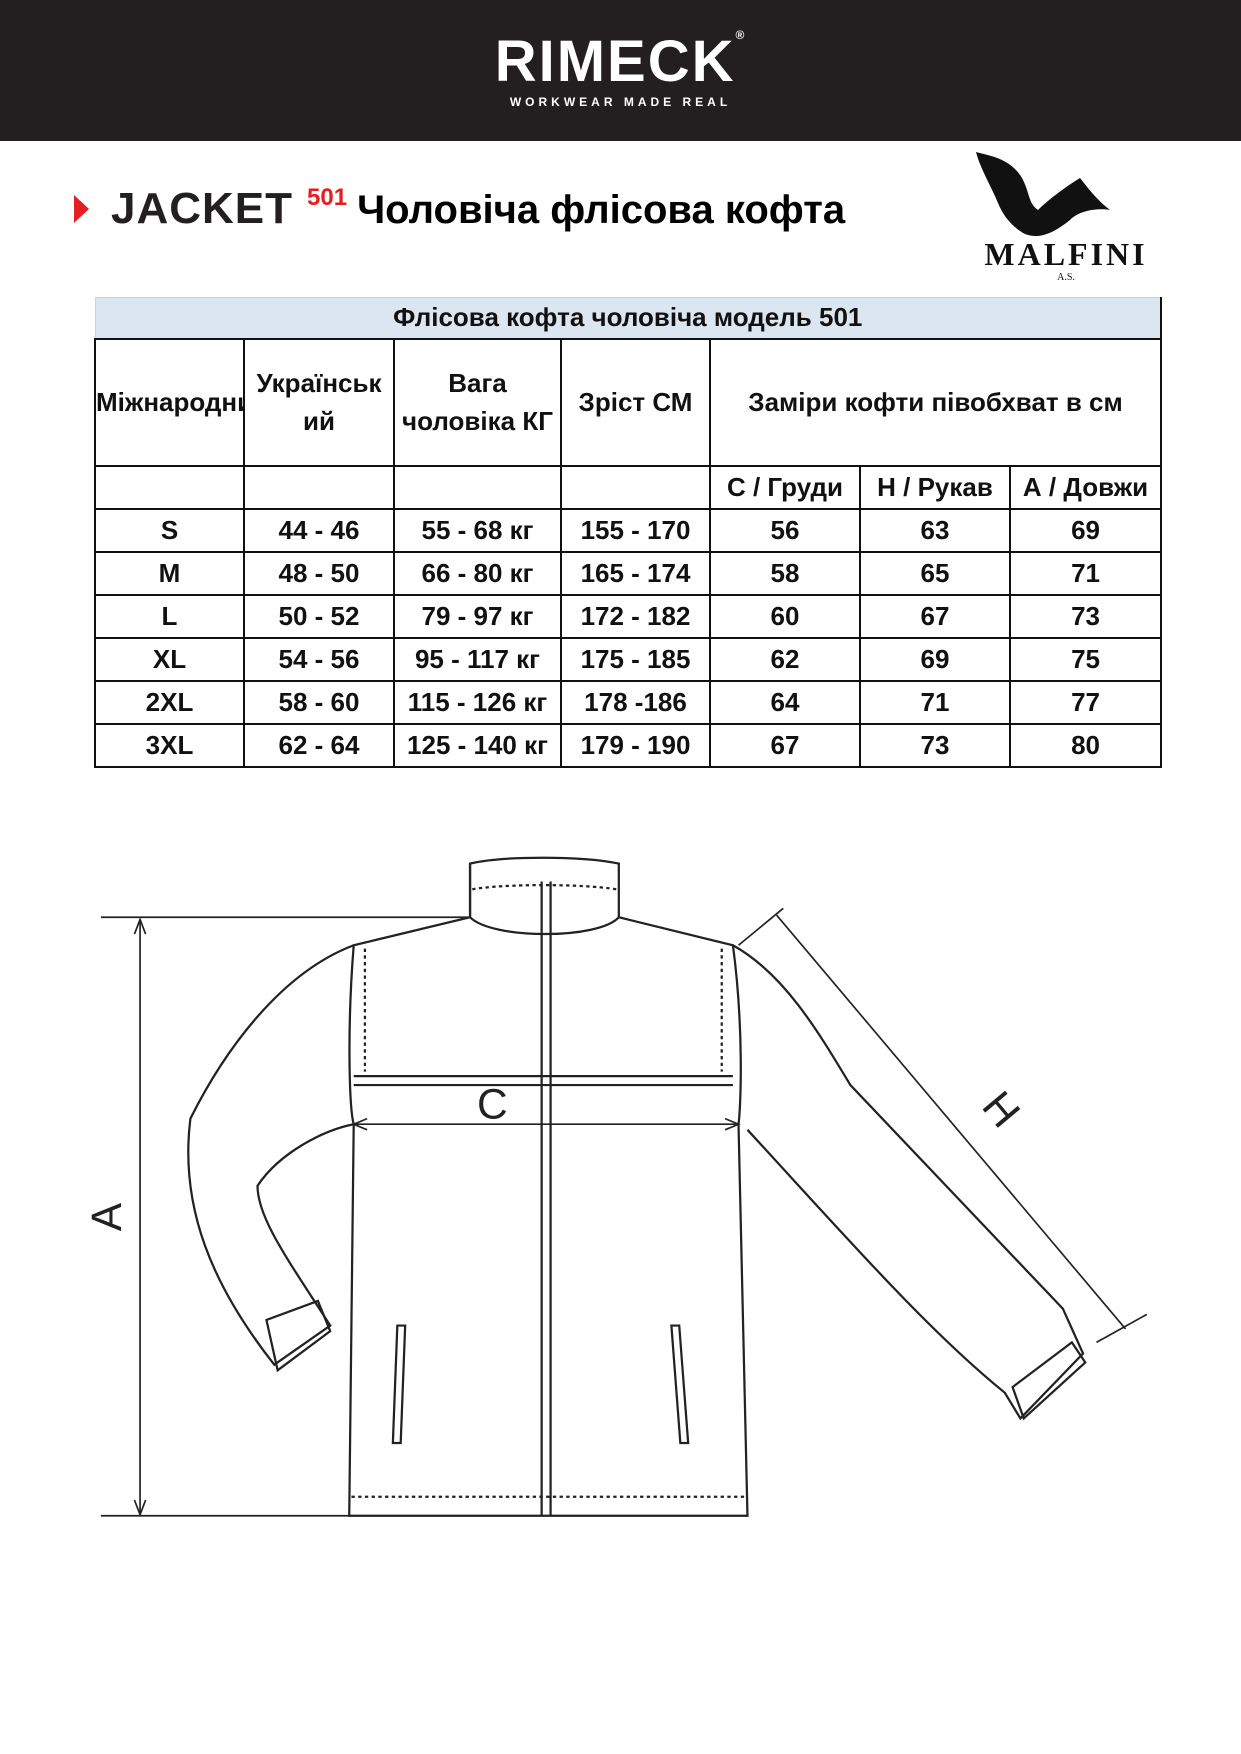  Describe the element at coordinates (620, 102) in the screenshot. I see `brand-tagline: WORKWEAR MADE REAL` at that location.